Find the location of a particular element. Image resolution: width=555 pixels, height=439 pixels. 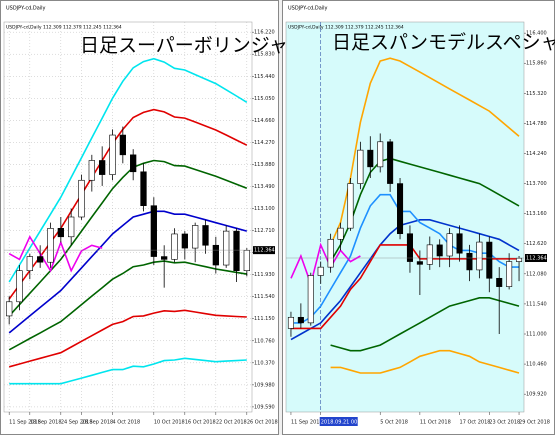

y-tick-label: 115.320 is located at coordinates (536, 94).